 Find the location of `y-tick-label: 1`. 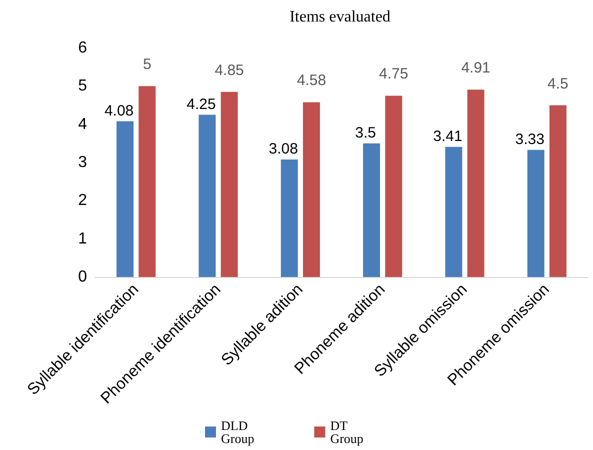

y-tick-label: 1 is located at coordinates (83, 239).